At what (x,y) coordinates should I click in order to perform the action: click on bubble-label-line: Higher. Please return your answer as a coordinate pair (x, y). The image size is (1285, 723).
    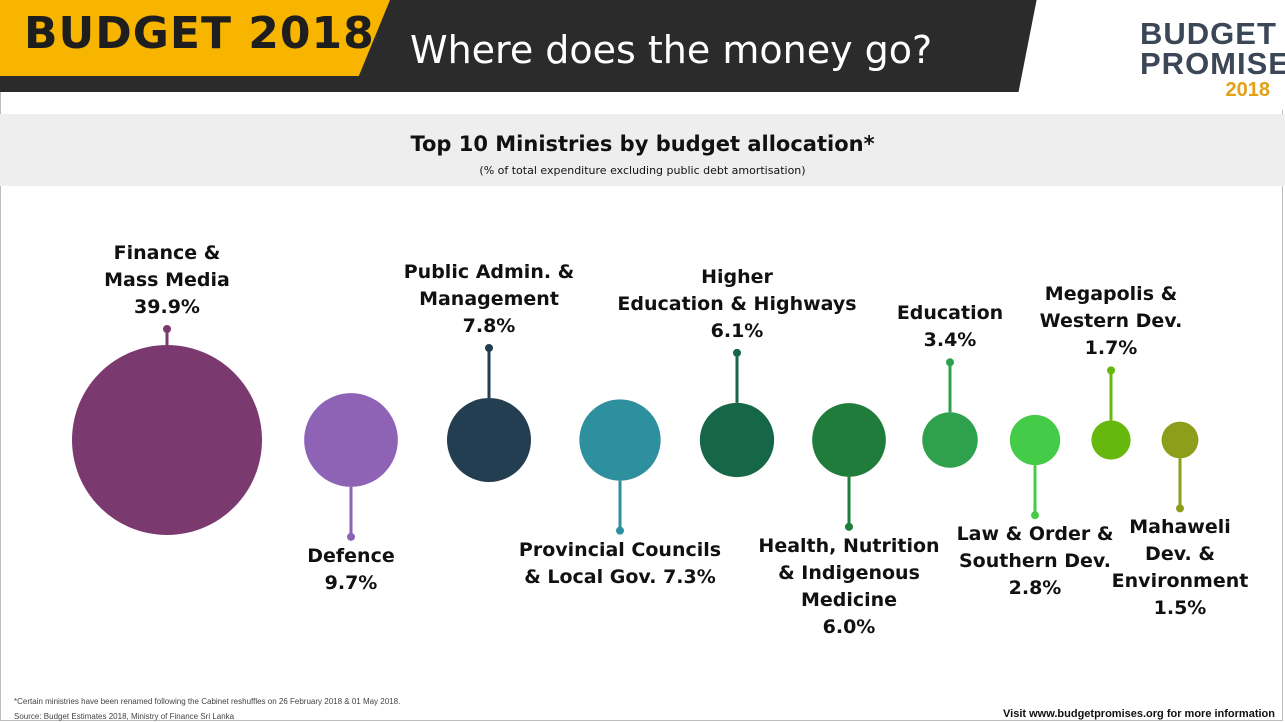
    Looking at the image, I should click on (737, 276).